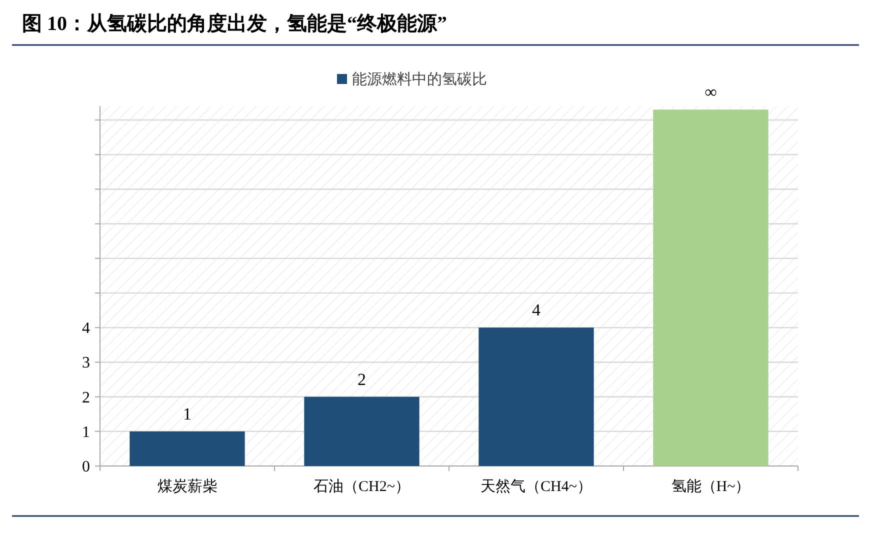 This screenshot has width=871, height=557. Describe the element at coordinates (187, 486) in the screenshot. I see `x-tick-label: 煤炭薪柴` at that location.